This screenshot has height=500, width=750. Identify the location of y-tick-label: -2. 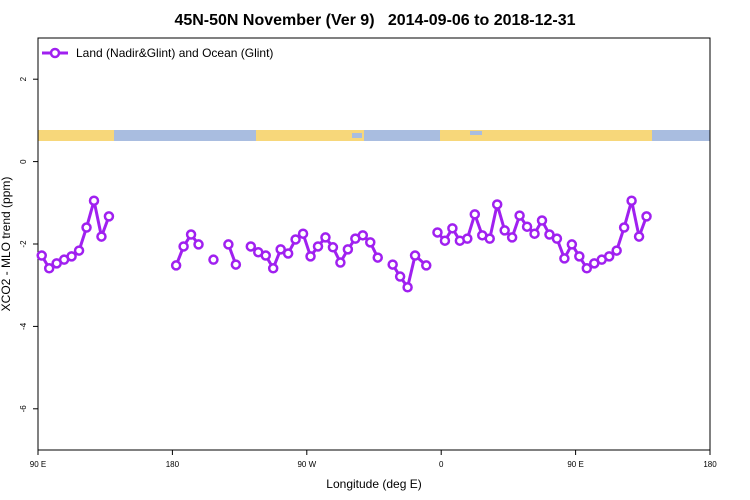
(23, 244).